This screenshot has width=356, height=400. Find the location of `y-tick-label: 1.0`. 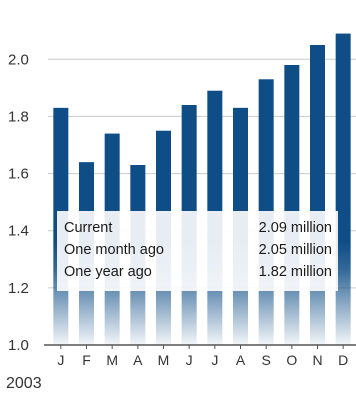

y-tick-label: 1.0 is located at coordinates (18, 345).